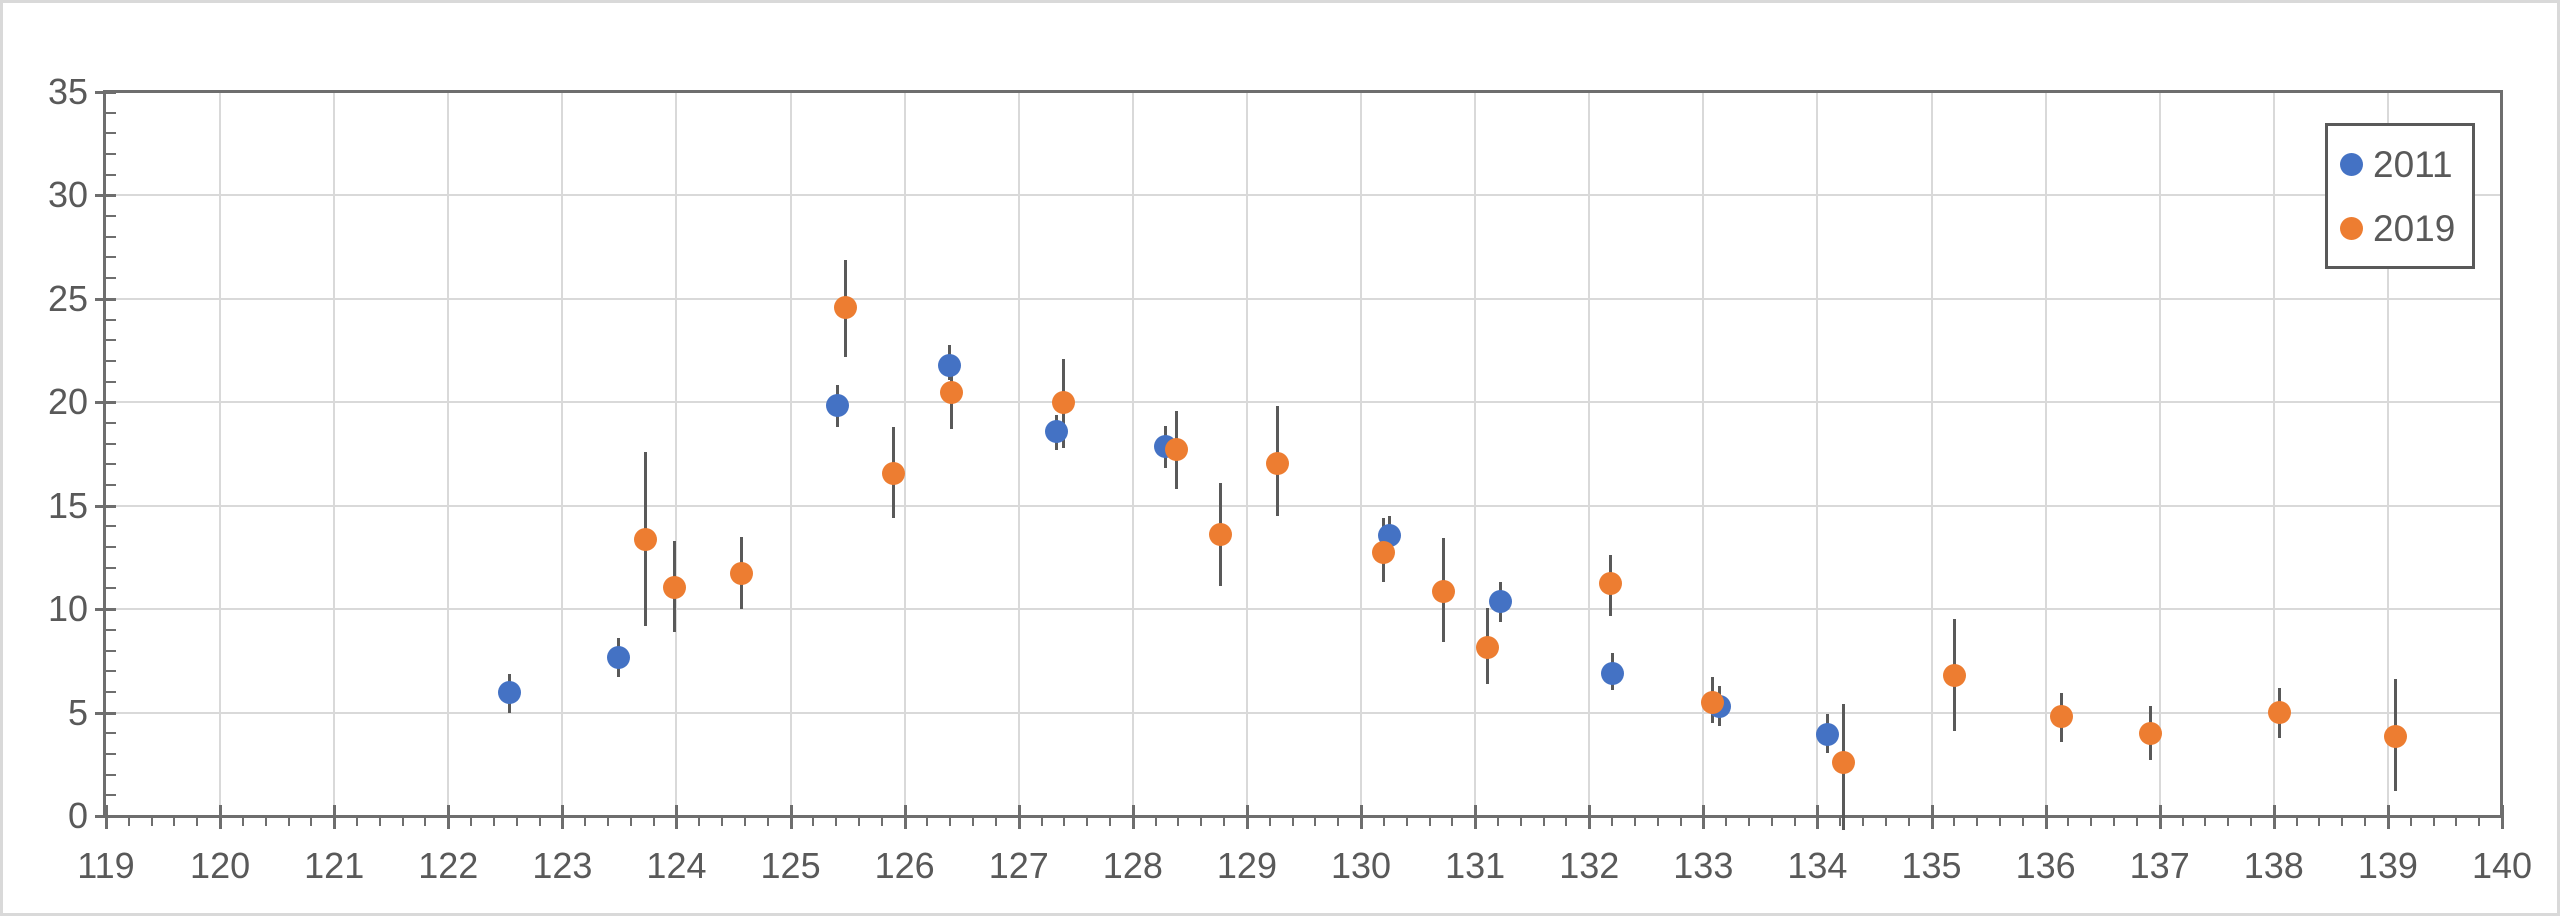 Image resolution: width=2560 pixels, height=916 pixels. I want to click on x-axis-tick-label: 134, so click(1817, 865).